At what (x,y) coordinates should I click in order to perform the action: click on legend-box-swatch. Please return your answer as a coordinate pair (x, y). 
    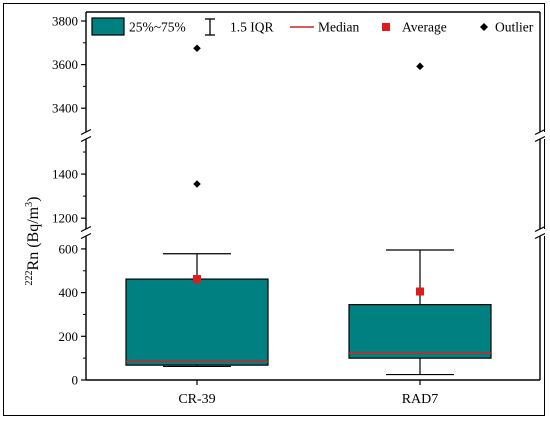
    Looking at the image, I should click on (108, 26).